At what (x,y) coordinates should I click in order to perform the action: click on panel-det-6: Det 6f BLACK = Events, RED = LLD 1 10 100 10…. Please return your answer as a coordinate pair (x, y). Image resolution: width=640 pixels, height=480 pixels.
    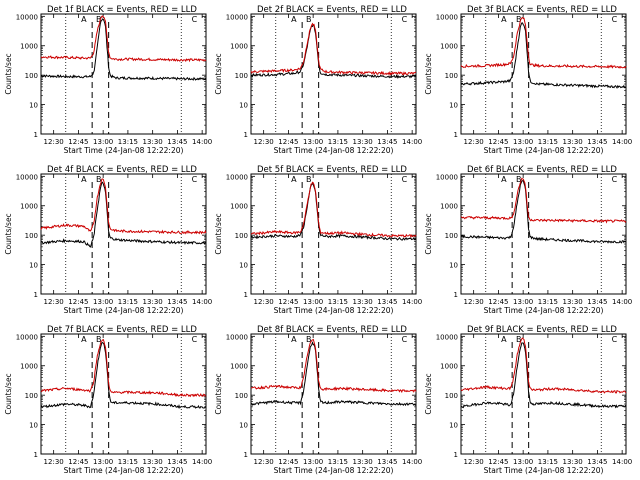
    Looking at the image, I should click on (528, 240).